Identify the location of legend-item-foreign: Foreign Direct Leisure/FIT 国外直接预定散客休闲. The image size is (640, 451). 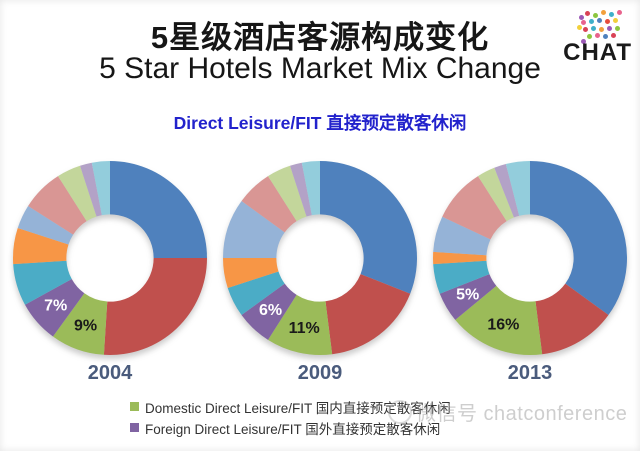
(290, 427).